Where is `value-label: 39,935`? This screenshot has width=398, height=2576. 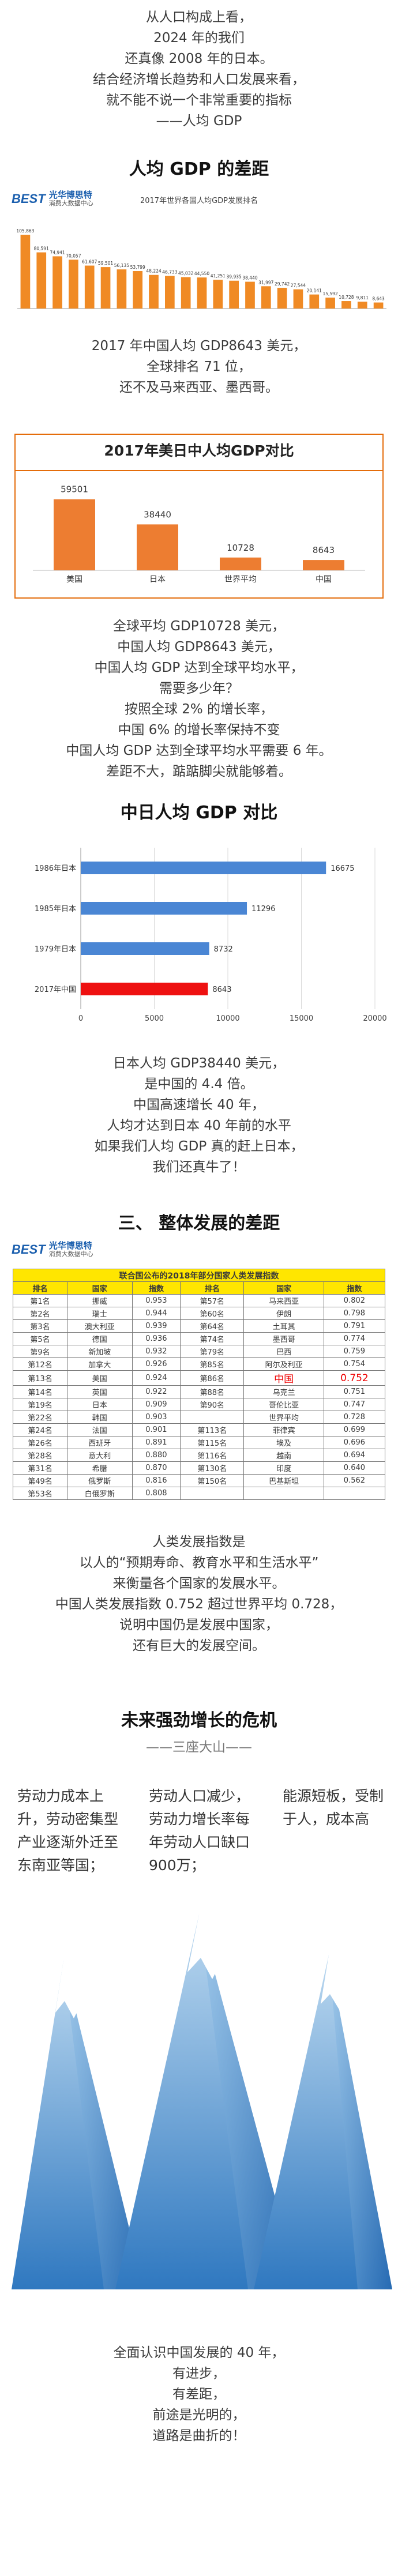 value-label: 39,935 is located at coordinates (234, 277).